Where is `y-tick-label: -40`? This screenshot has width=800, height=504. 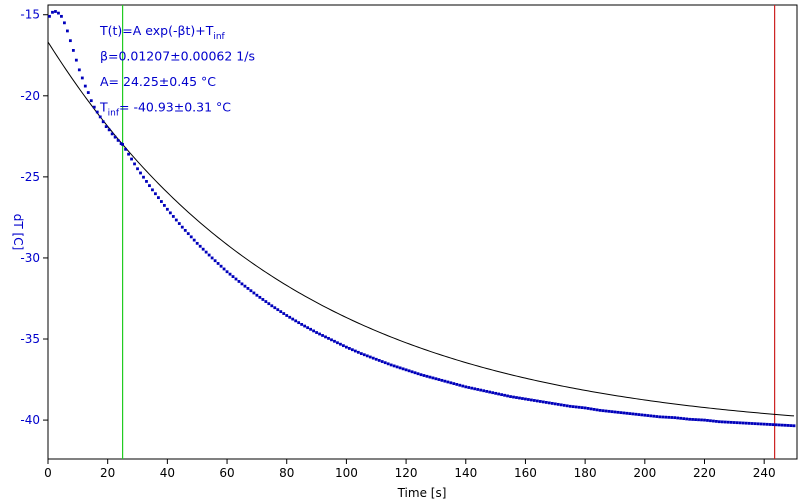 y-tick-label: -40 is located at coordinates (30, 420).